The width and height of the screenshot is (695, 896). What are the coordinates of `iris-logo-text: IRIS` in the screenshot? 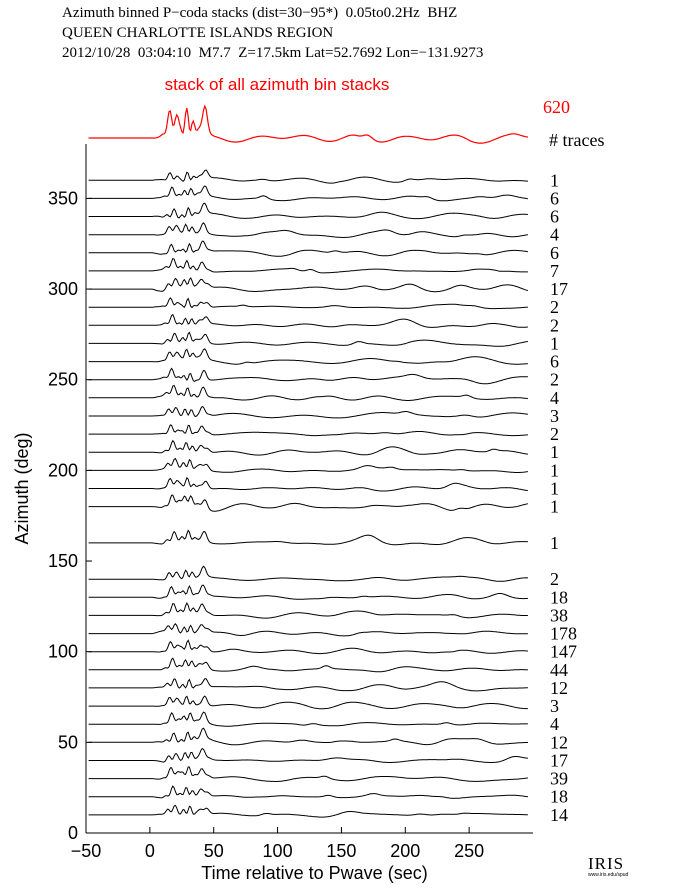 It's located at (606, 863).